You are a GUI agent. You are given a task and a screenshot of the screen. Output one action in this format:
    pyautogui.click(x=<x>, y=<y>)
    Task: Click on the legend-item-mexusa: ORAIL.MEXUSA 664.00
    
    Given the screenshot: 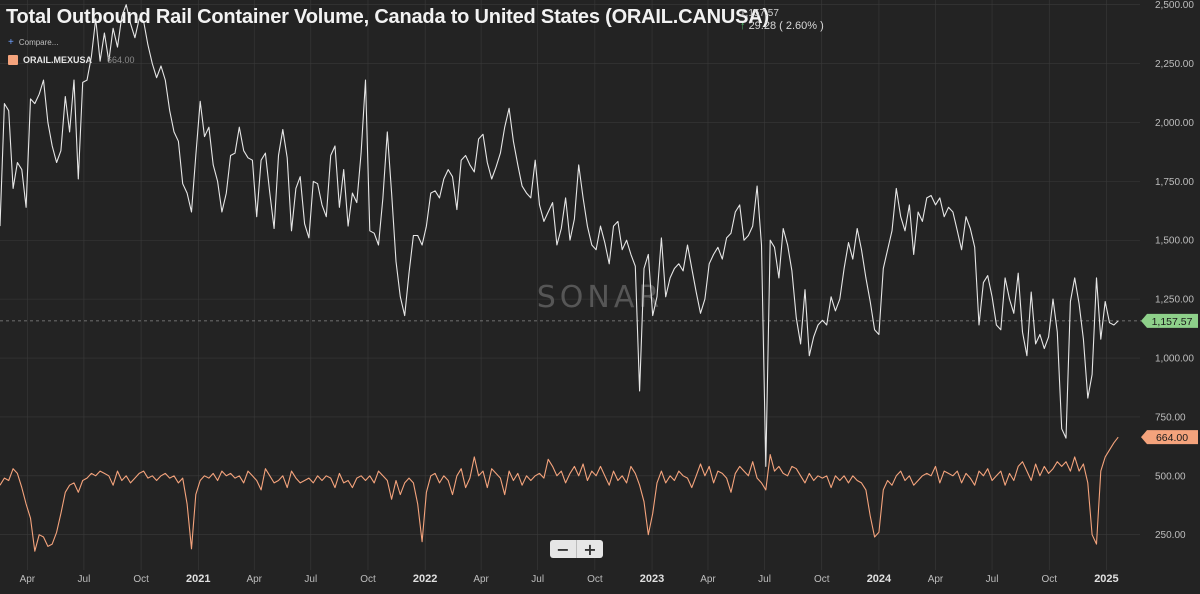 What is the action you would take?
    pyautogui.click(x=71, y=60)
    